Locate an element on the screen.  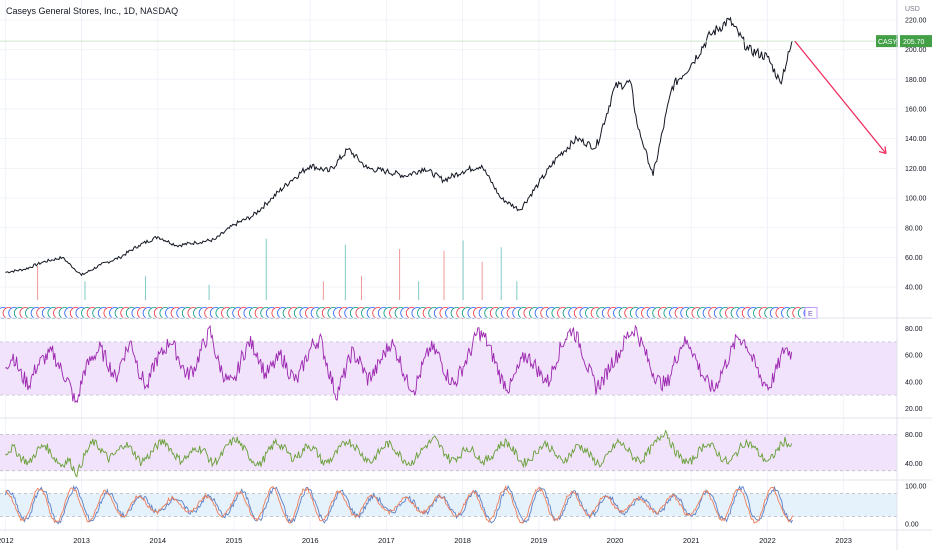
oscillator-axis-tick: 80.00 is located at coordinates (914, 435).